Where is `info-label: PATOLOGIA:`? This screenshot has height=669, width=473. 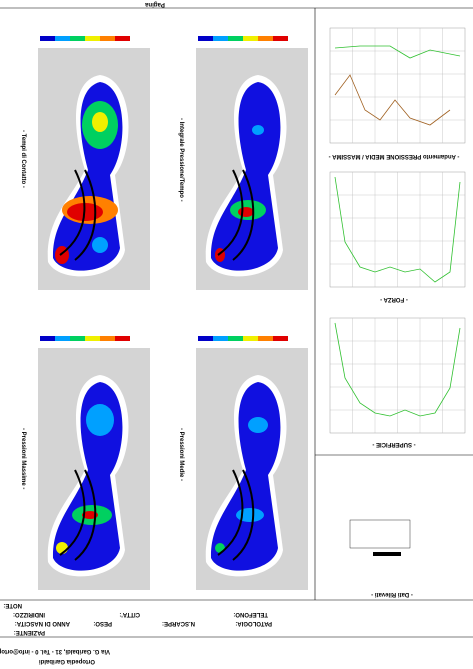
info-label: PATOLOGIA: is located at coordinates (253, 623).